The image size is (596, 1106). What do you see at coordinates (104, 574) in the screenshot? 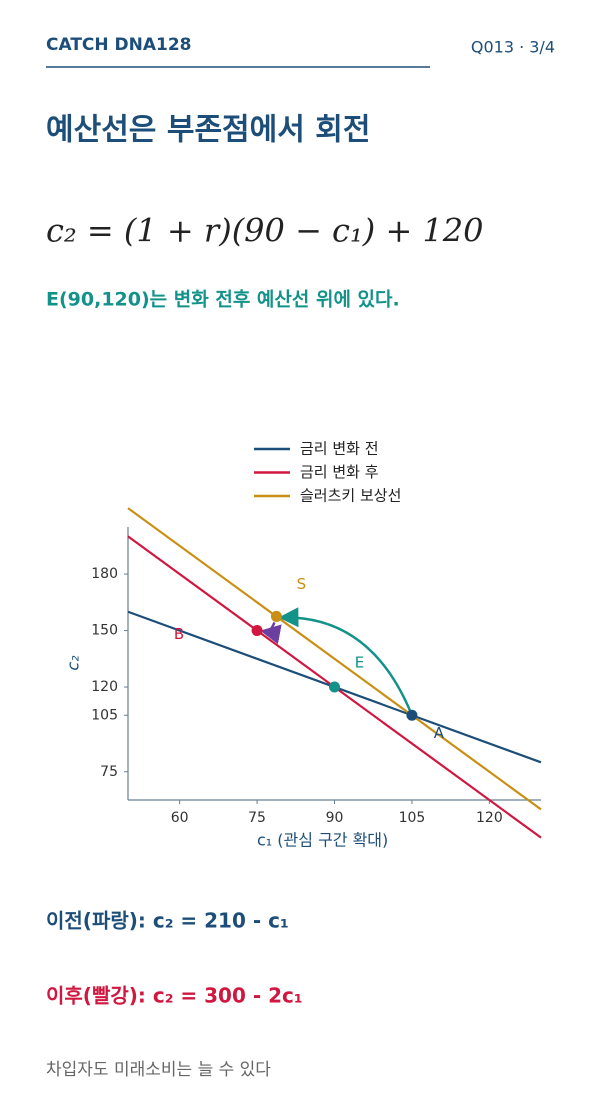
I see `y-tick-label: 180` at bounding box center [104, 574].